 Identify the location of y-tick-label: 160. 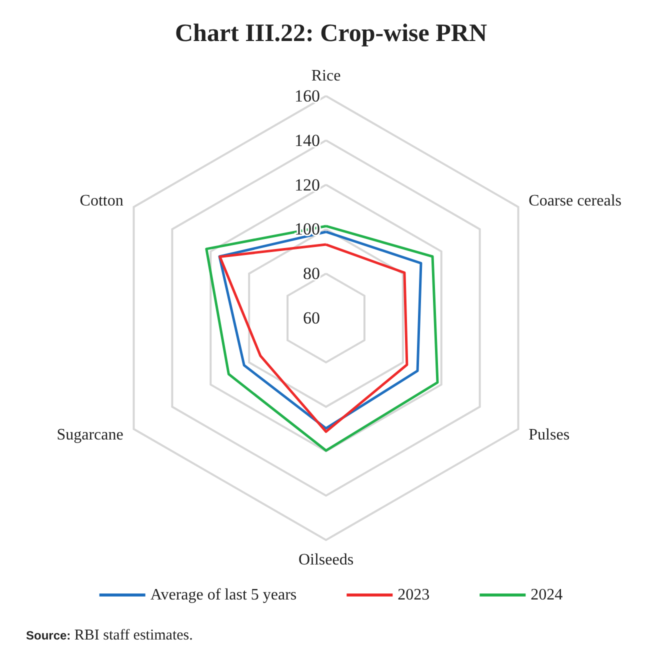
(307, 96).